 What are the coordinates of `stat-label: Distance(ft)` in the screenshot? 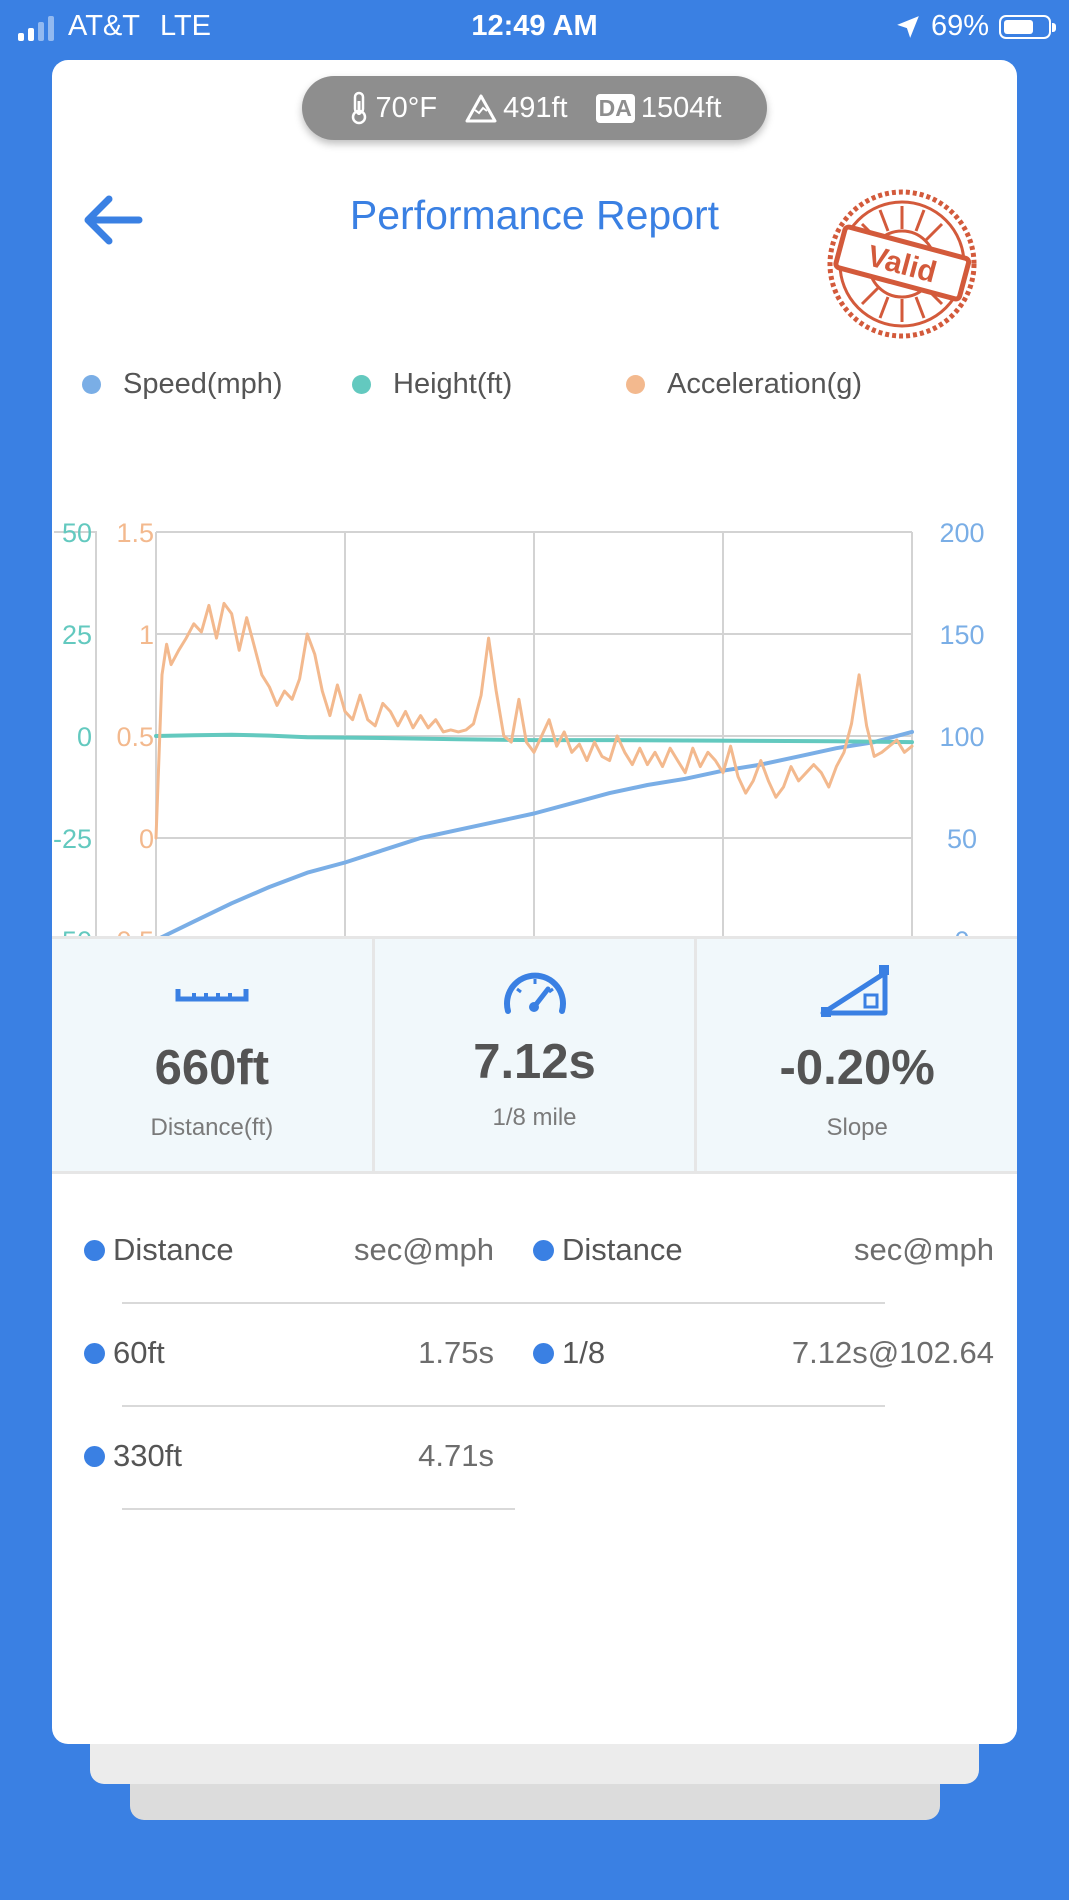 It's located at (212, 1127).